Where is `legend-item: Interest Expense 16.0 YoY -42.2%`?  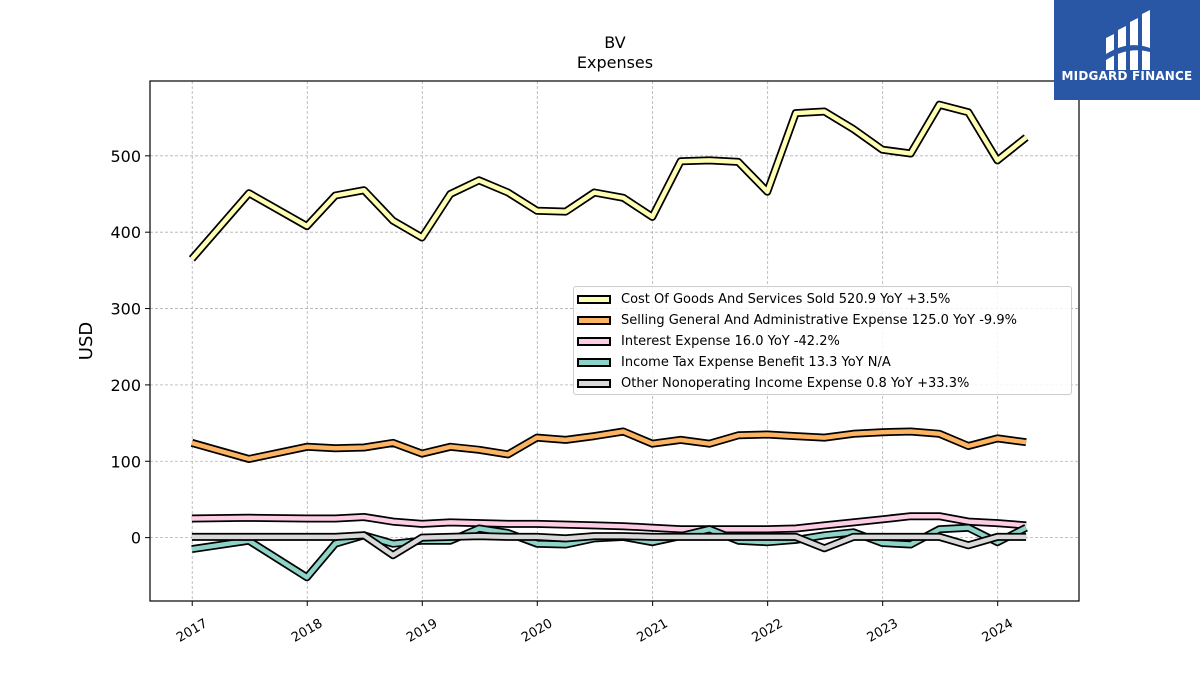
legend-item: Interest Expense 16.0 YoY -42.2% is located at coordinates (822, 341).